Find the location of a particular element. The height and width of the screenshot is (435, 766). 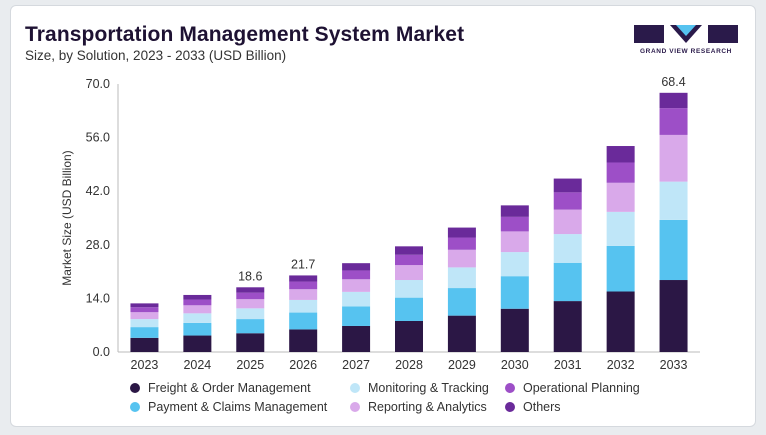

data-label: 18.6 is located at coordinates (250, 276).